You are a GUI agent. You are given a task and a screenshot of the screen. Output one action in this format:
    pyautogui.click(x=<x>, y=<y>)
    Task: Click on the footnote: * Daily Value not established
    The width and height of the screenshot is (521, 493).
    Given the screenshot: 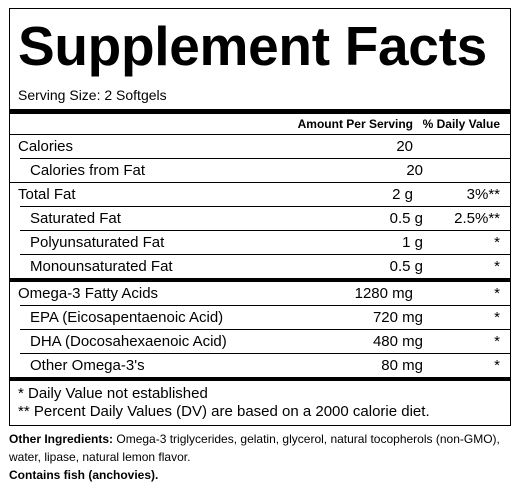 What is the action you would take?
    pyautogui.click(x=113, y=393)
    